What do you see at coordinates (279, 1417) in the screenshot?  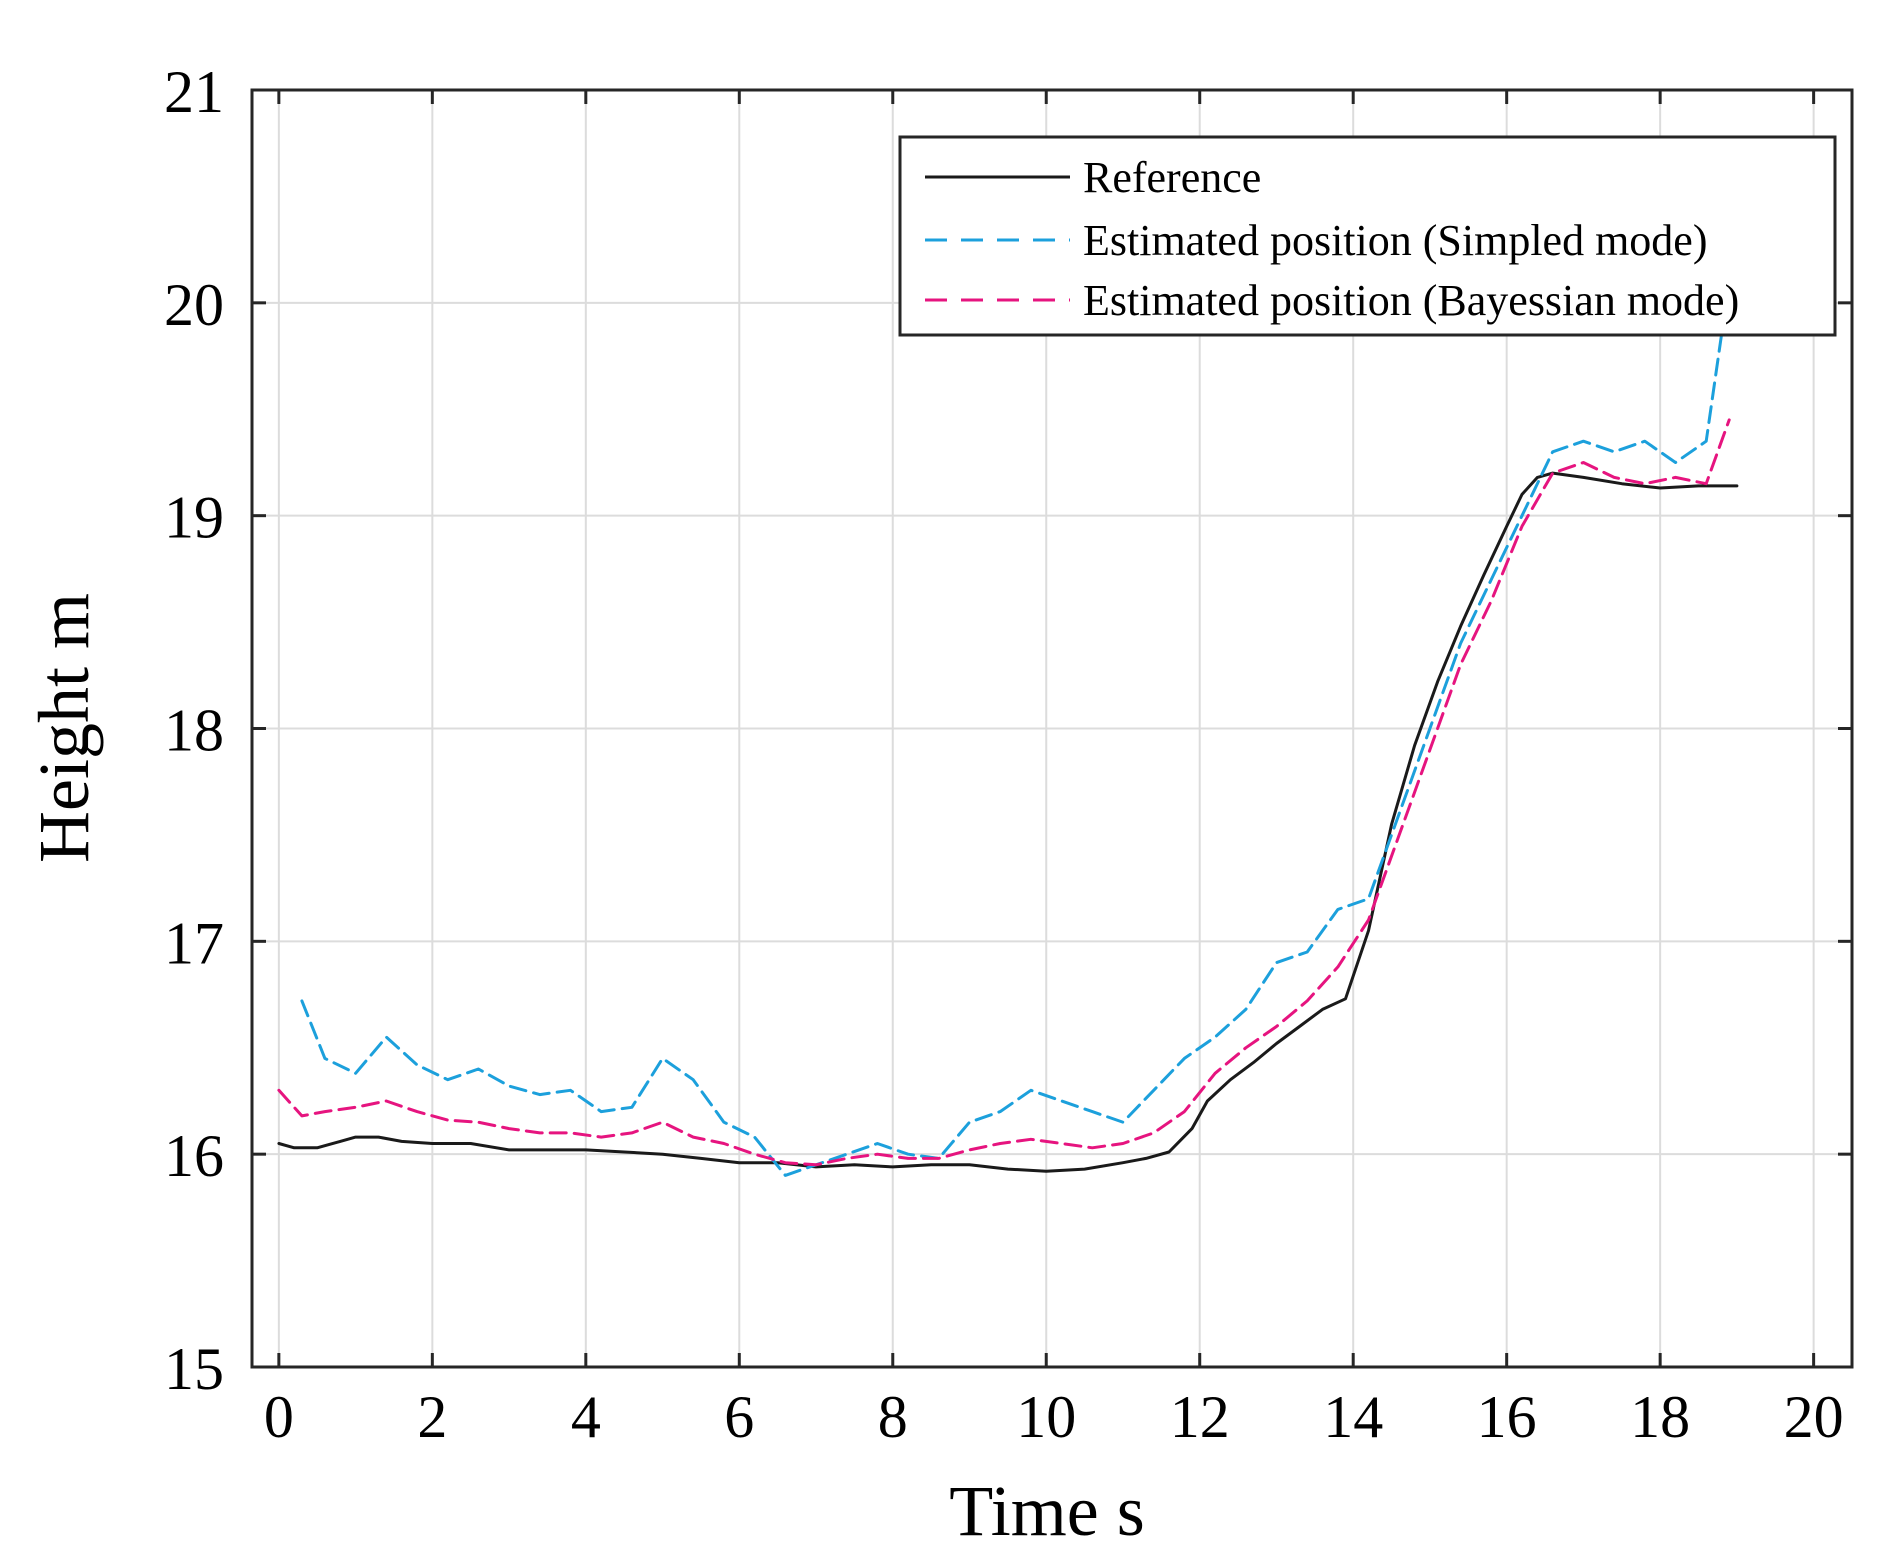 I see `x-tick-label: 0` at bounding box center [279, 1417].